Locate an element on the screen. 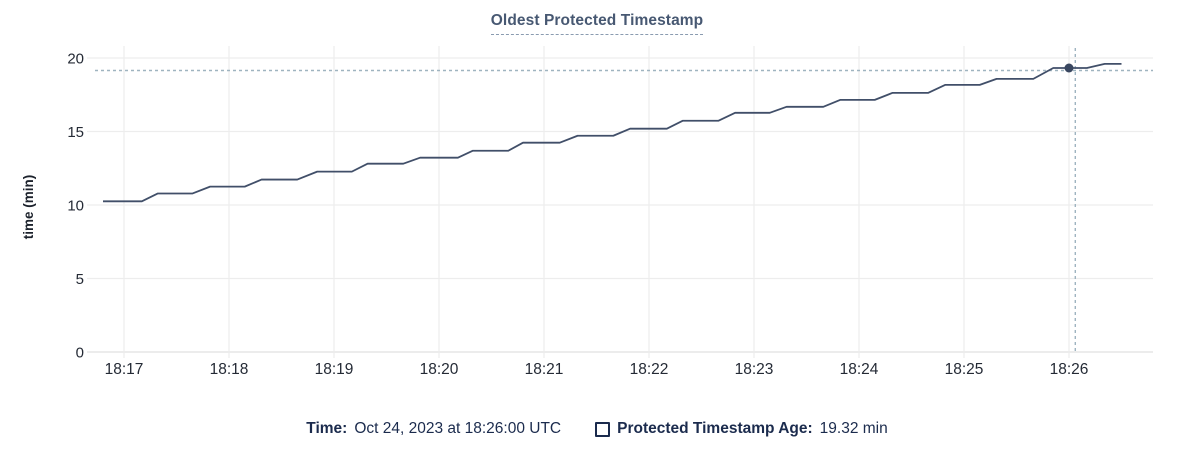 This screenshot has height=466, width=1194. chart-header: Oldest Protected Timestamp is located at coordinates (597, 23).